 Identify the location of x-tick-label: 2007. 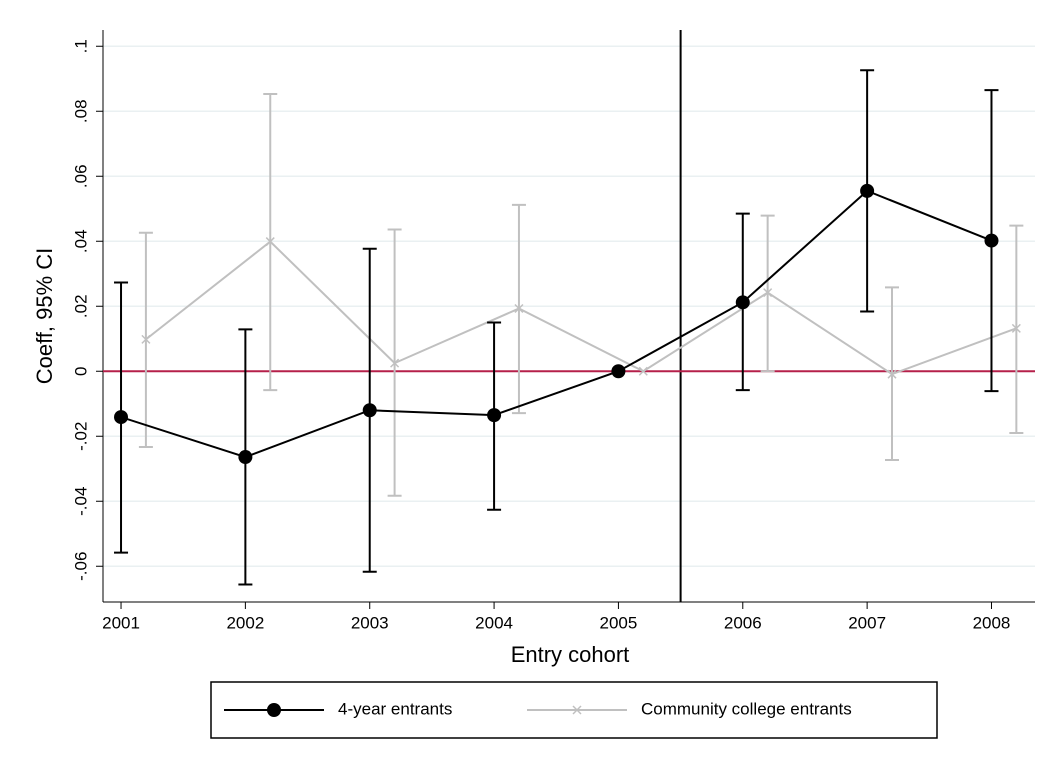
(867, 622).